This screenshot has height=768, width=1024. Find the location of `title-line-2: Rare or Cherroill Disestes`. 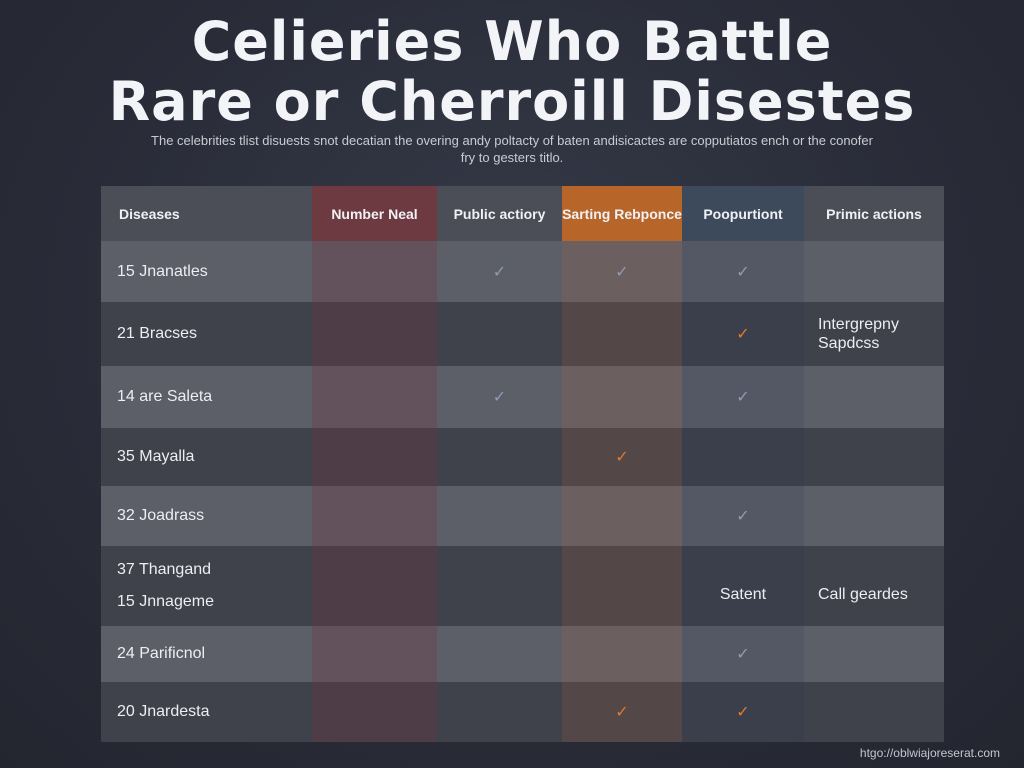

title-line-2: Rare or Cherroill Disestes is located at coordinates (512, 101).